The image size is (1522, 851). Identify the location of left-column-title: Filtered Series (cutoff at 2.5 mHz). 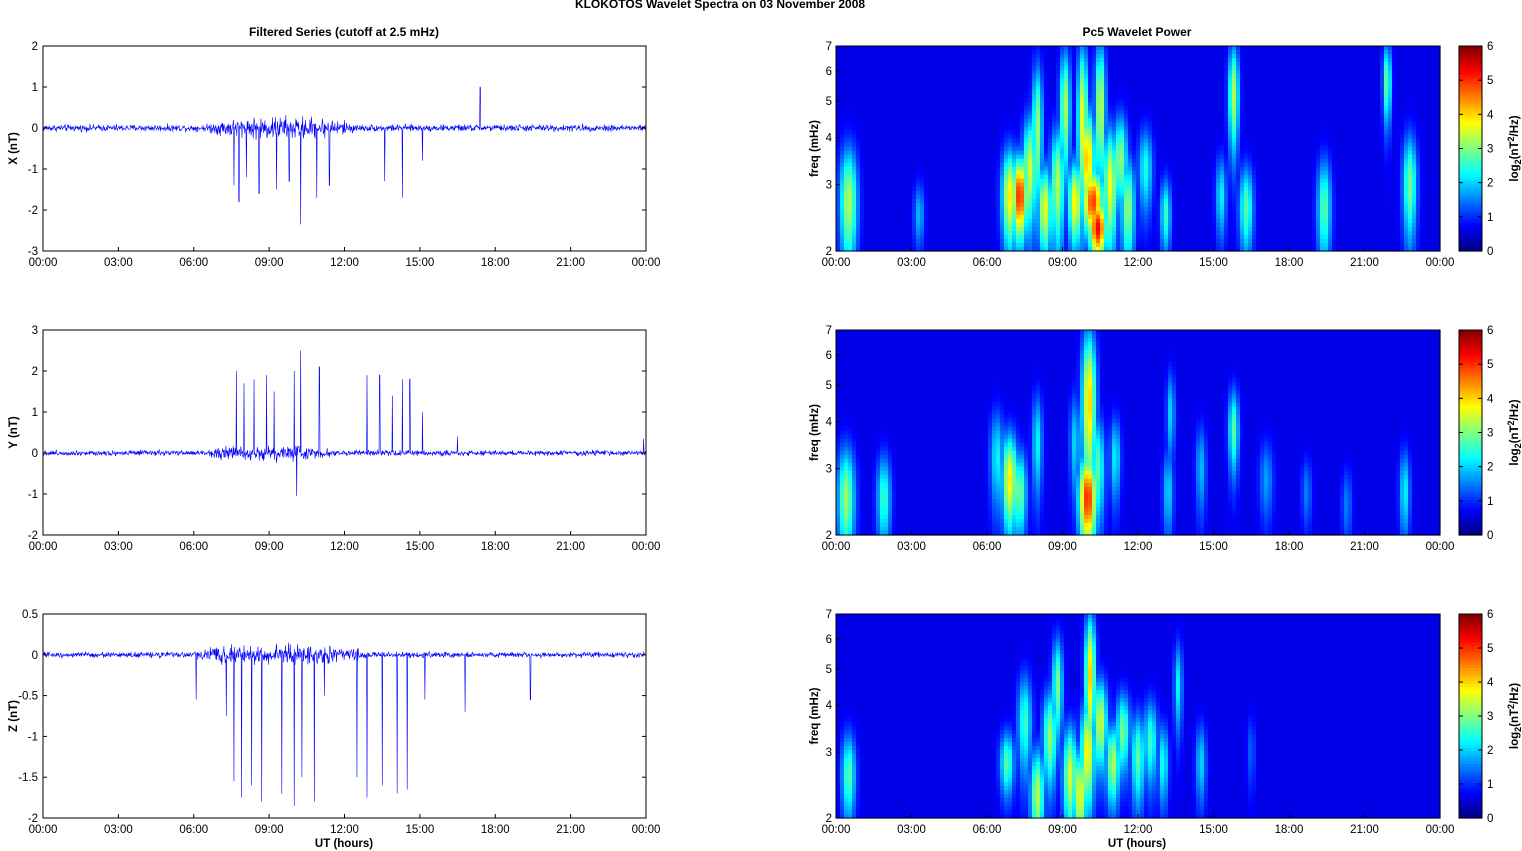
(344, 32).